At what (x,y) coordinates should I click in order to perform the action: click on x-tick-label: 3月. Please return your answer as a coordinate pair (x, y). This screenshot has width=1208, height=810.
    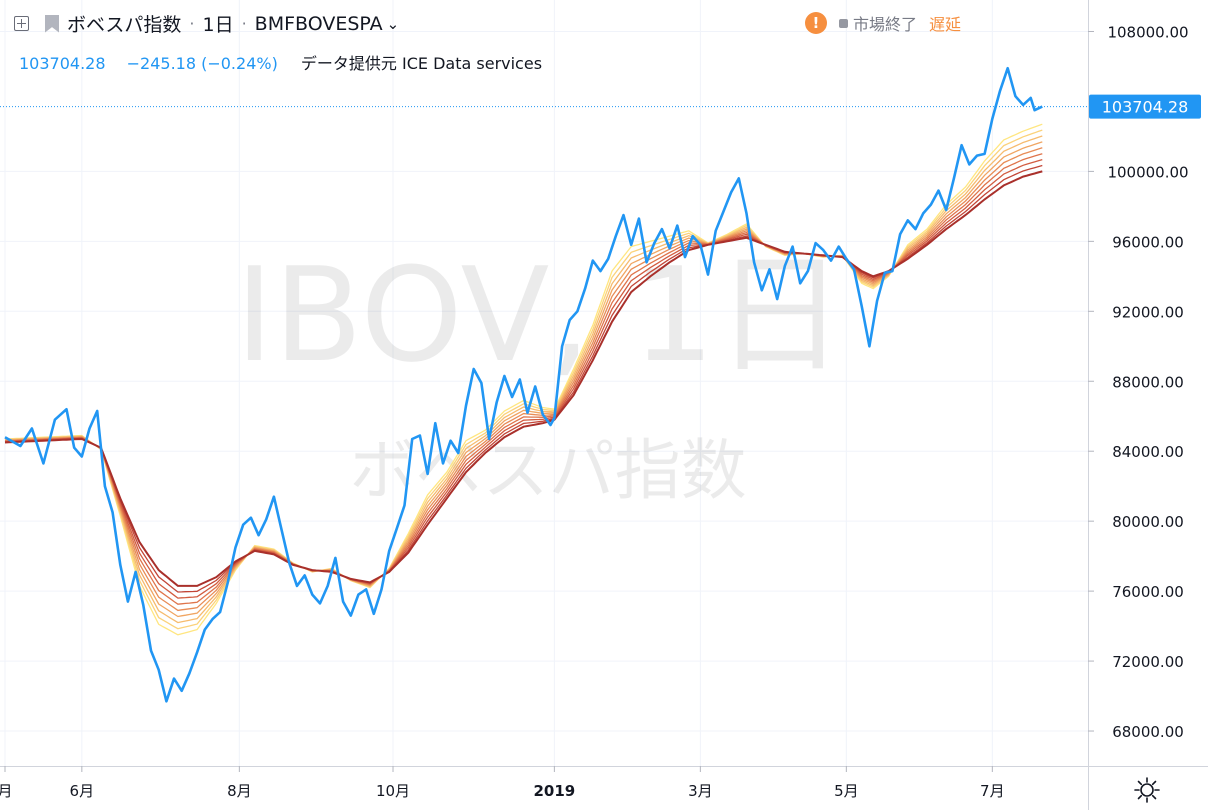
    Looking at the image, I should click on (700, 791).